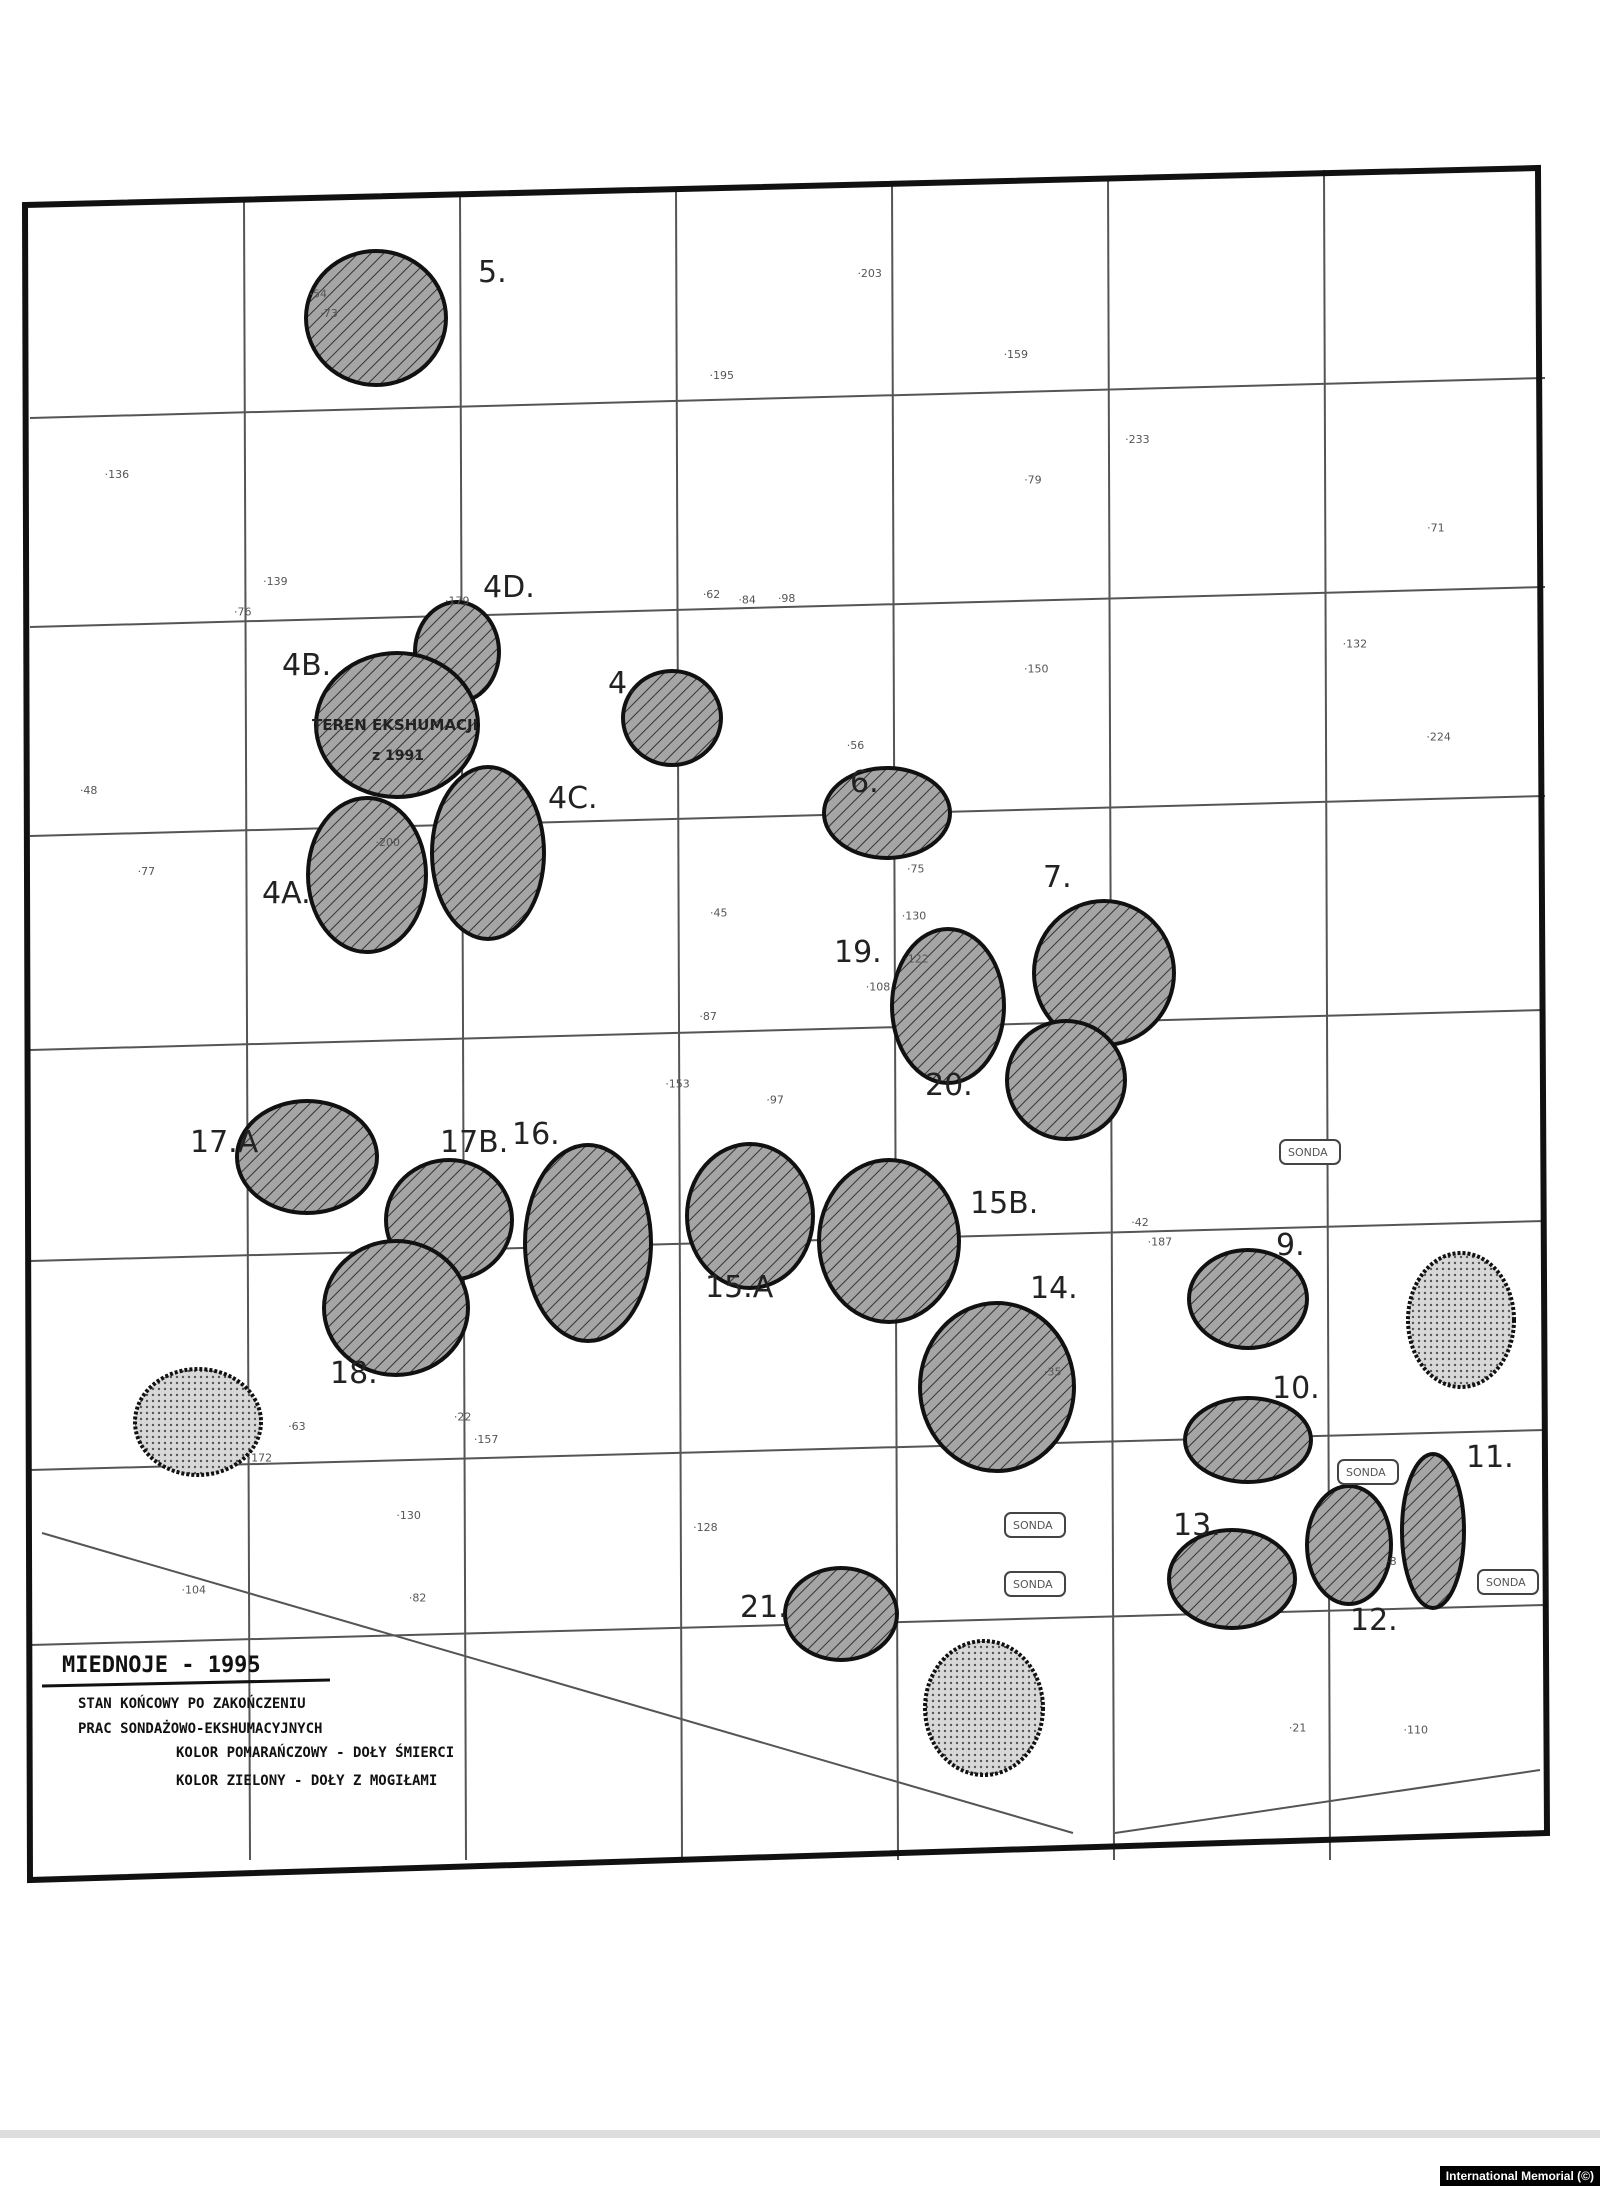 This screenshot has width=1600, height=2186. I want to click on spot-height: ·128, so click(705, 1527).